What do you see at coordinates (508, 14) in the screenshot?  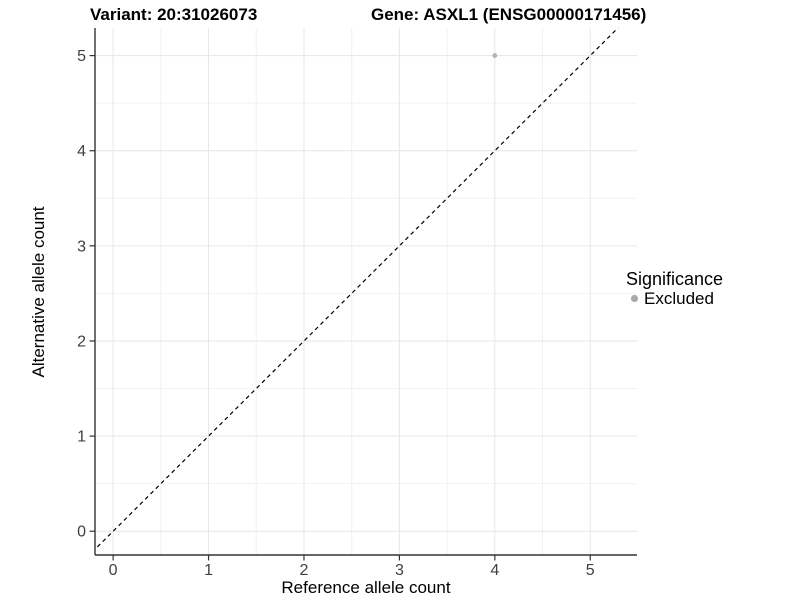 I see `plot-title-gene: Gene: ASXL1 (ENSG00000171456)` at bounding box center [508, 14].